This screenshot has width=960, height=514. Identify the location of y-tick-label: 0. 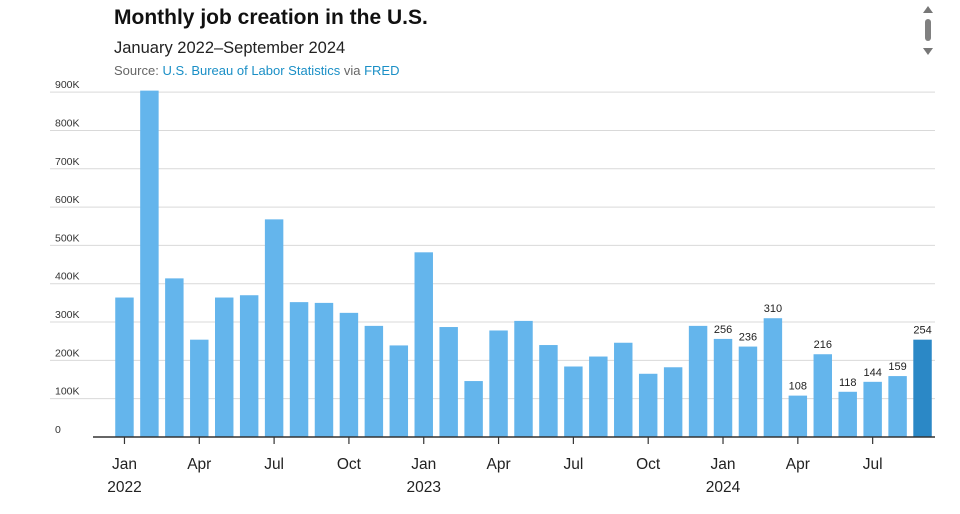
(58, 430).